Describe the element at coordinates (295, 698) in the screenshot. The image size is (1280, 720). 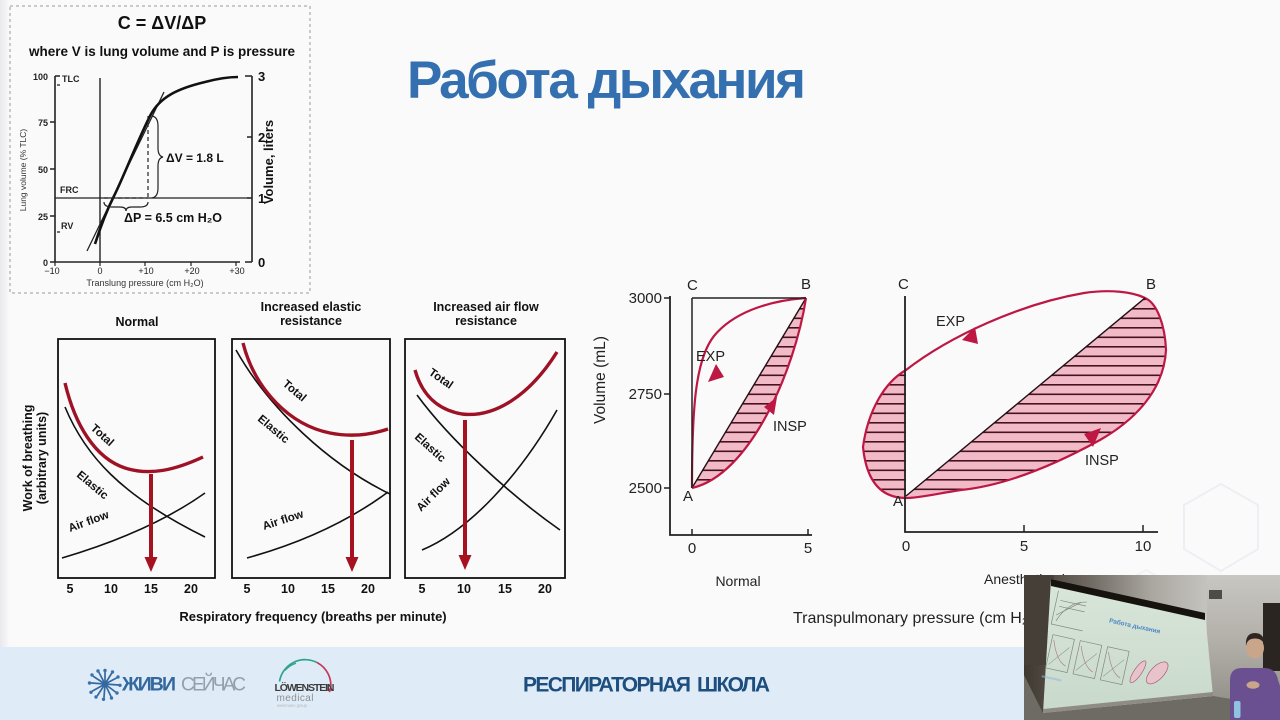
I see `svg-text: medical` at that location.